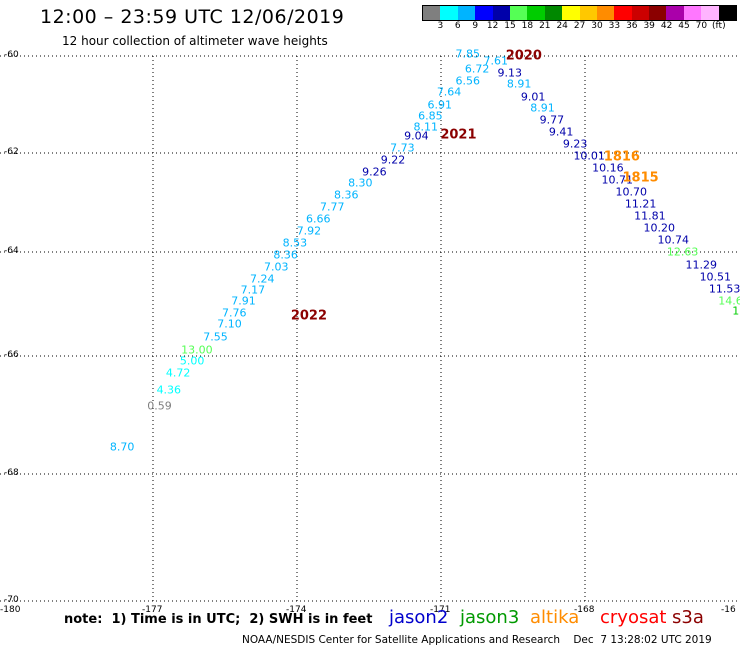  What do you see at coordinates (492, 26) in the screenshot?
I see `colorbar-tick: 12` at bounding box center [492, 26].